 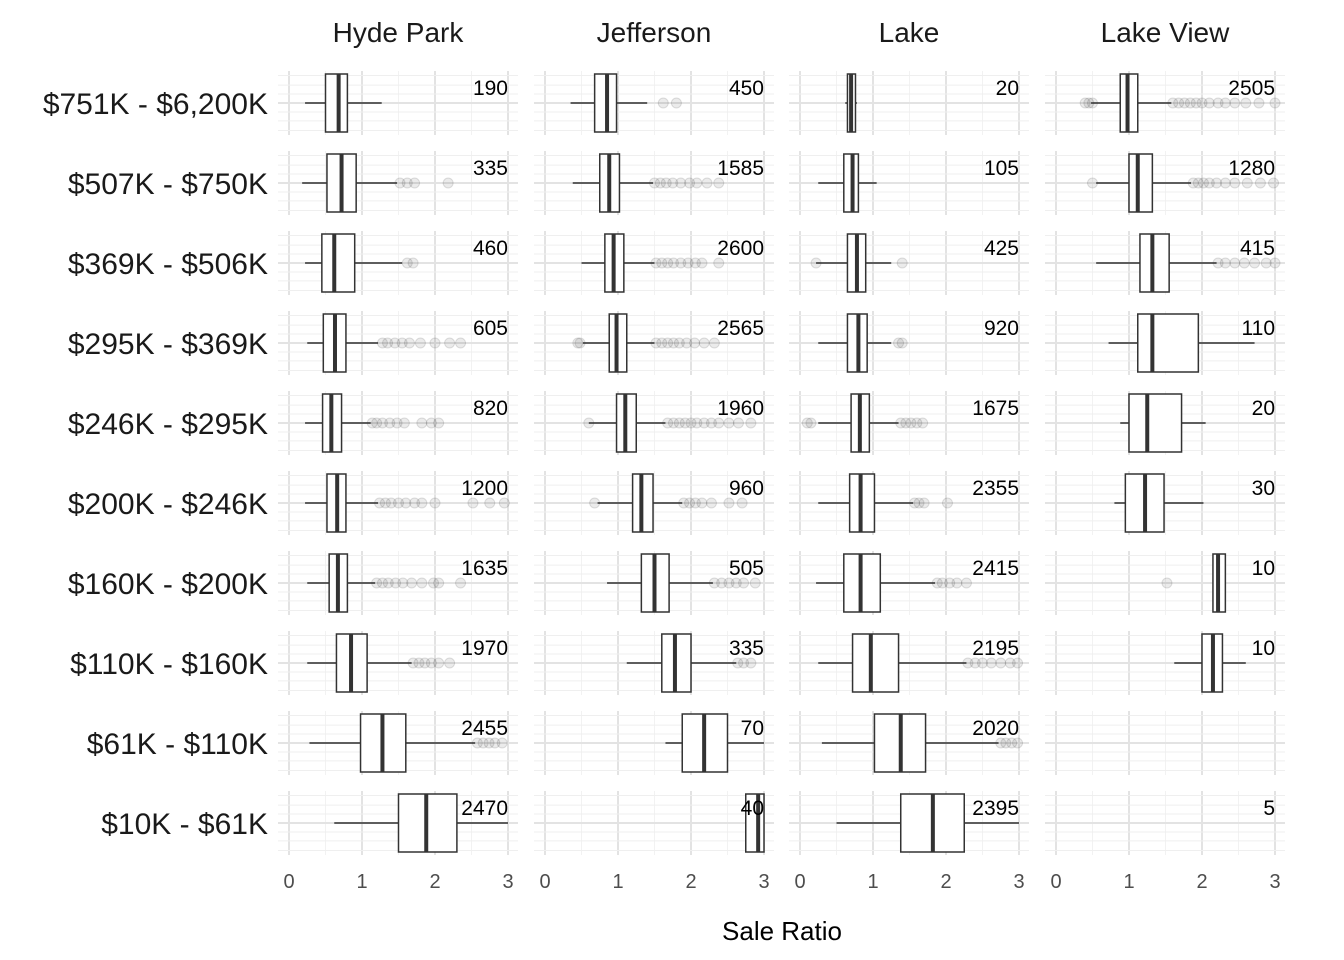 What do you see at coordinates (1001, 168) in the screenshot?
I see `count-label: 105` at bounding box center [1001, 168].